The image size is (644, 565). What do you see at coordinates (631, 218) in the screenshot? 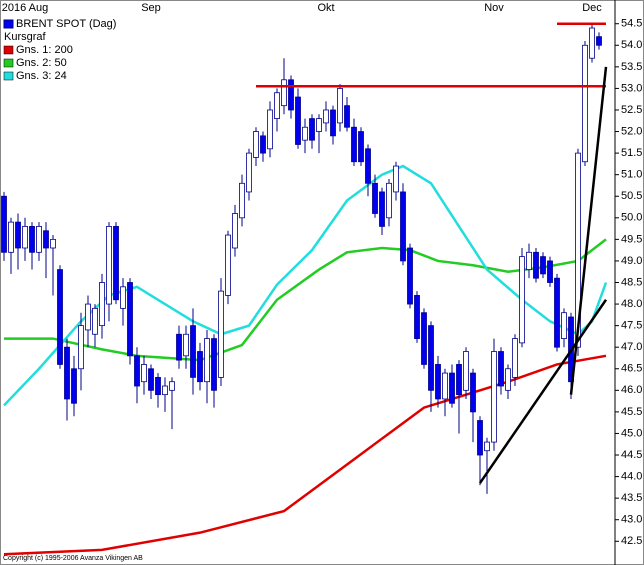
I see `y-tick-label: 50.0` at bounding box center [631, 218].